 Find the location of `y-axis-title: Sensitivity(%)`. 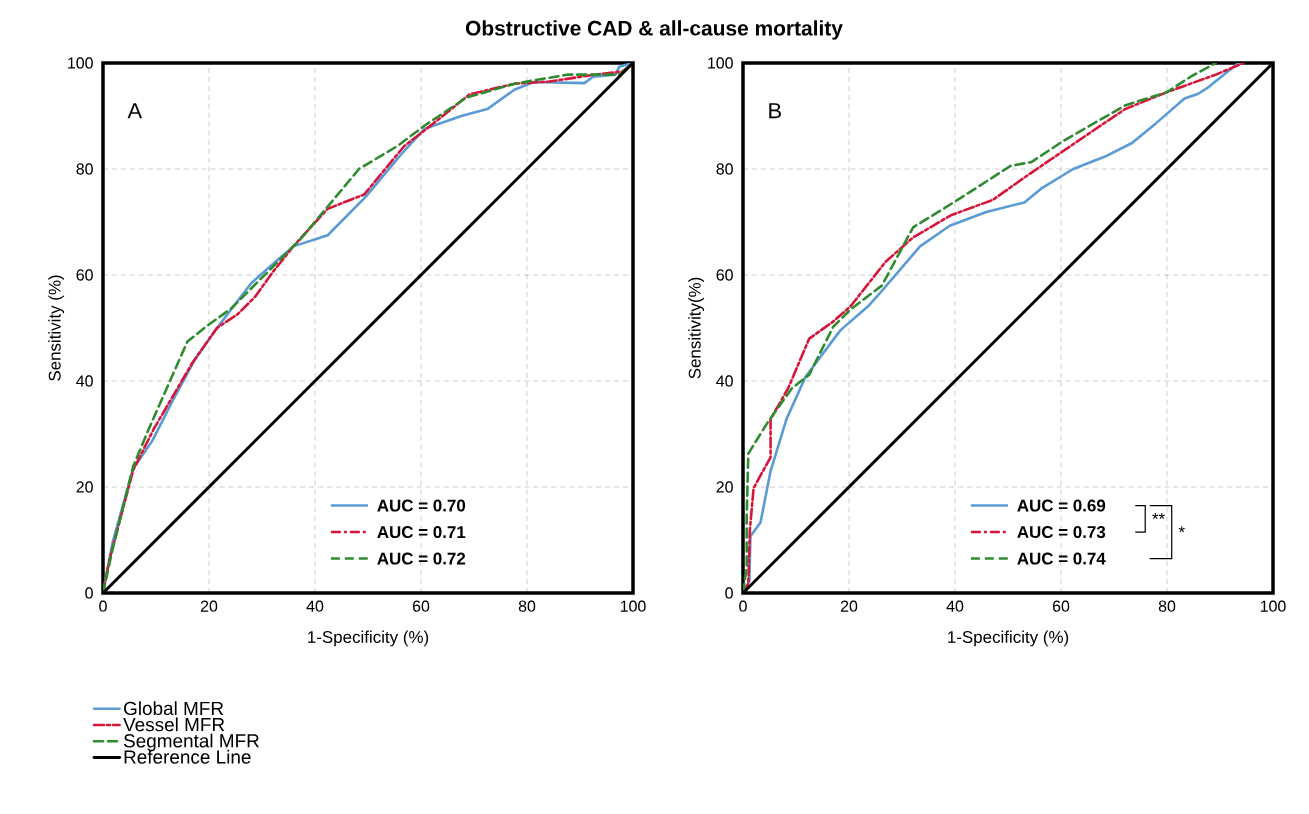

y-axis-title: Sensitivity(%) is located at coordinates (696, 328).